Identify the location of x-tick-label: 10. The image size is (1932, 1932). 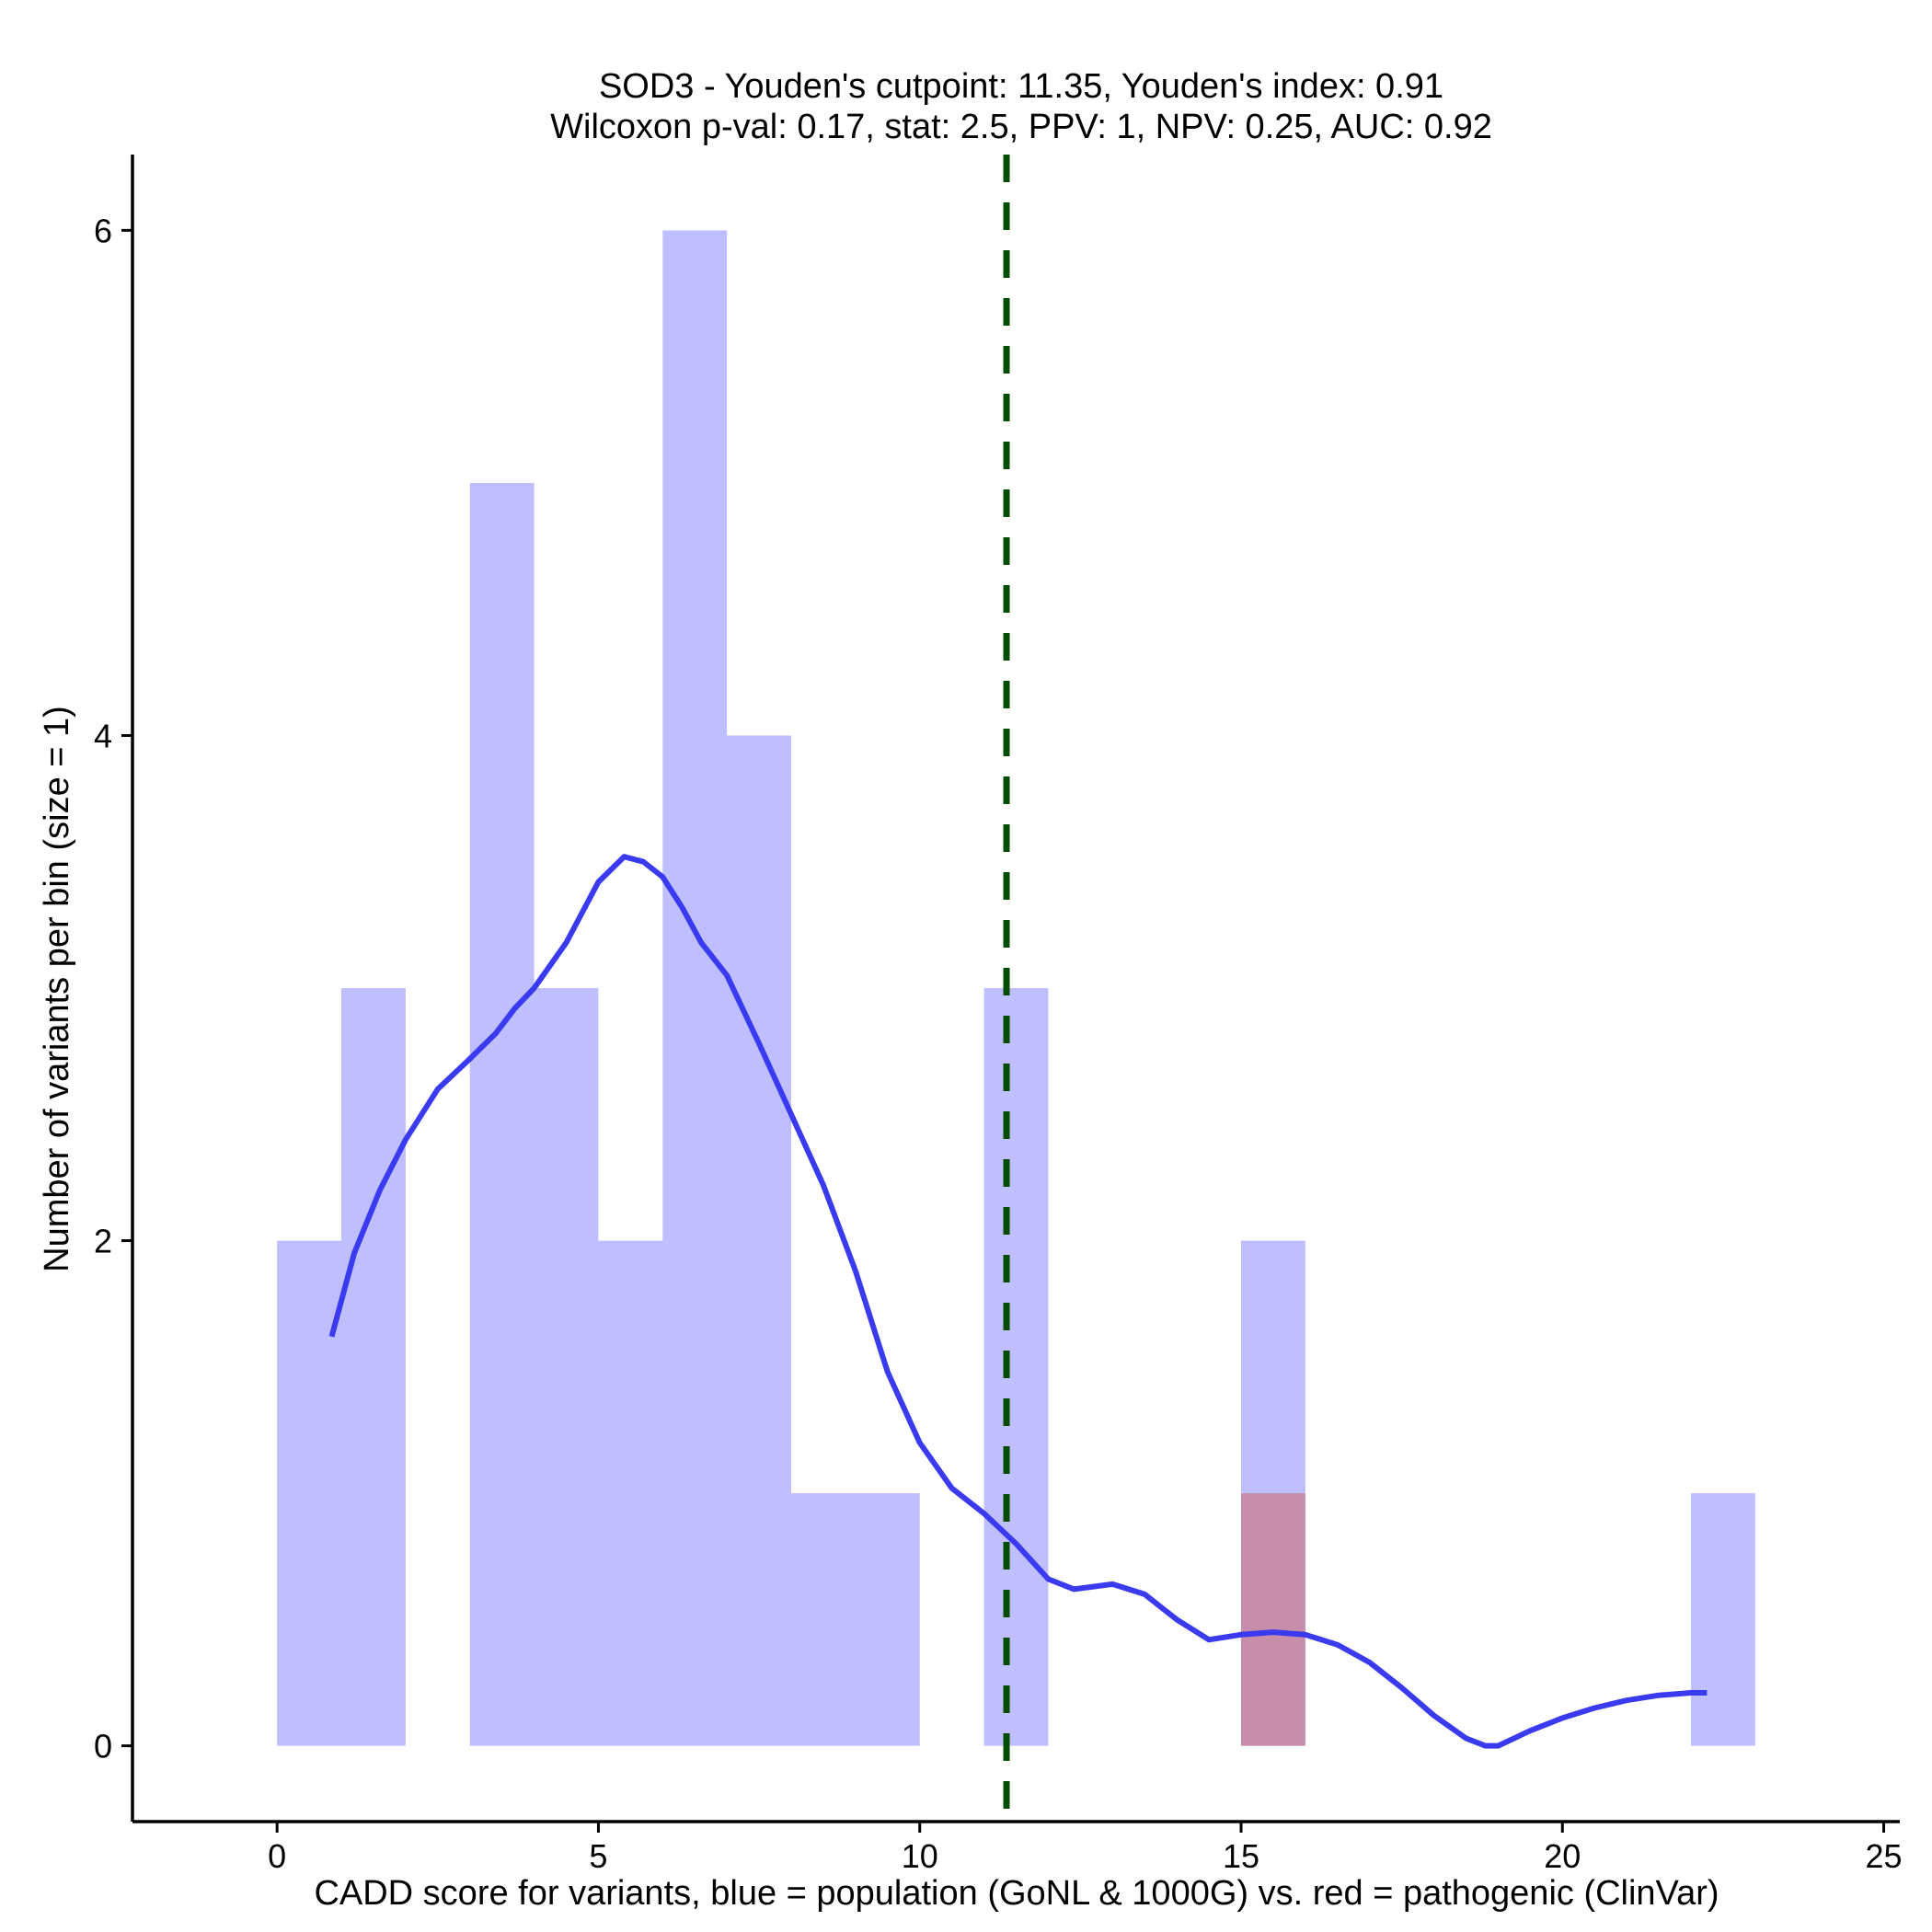
(920, 1856).